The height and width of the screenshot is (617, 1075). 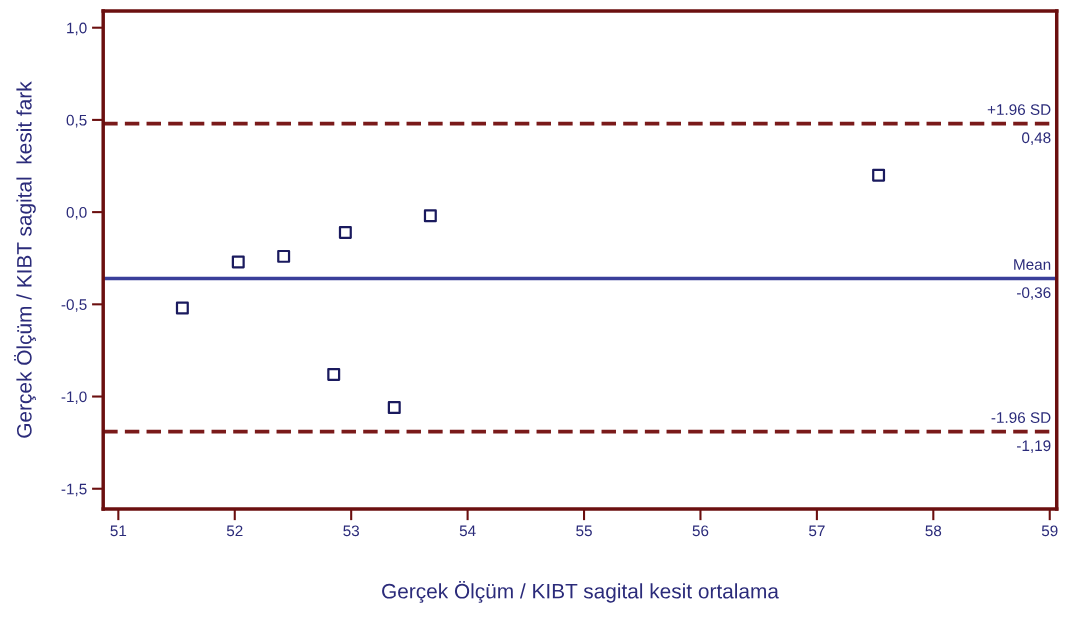 I want to click on ref-line-label: Mean, so click(x=1032, y=264).